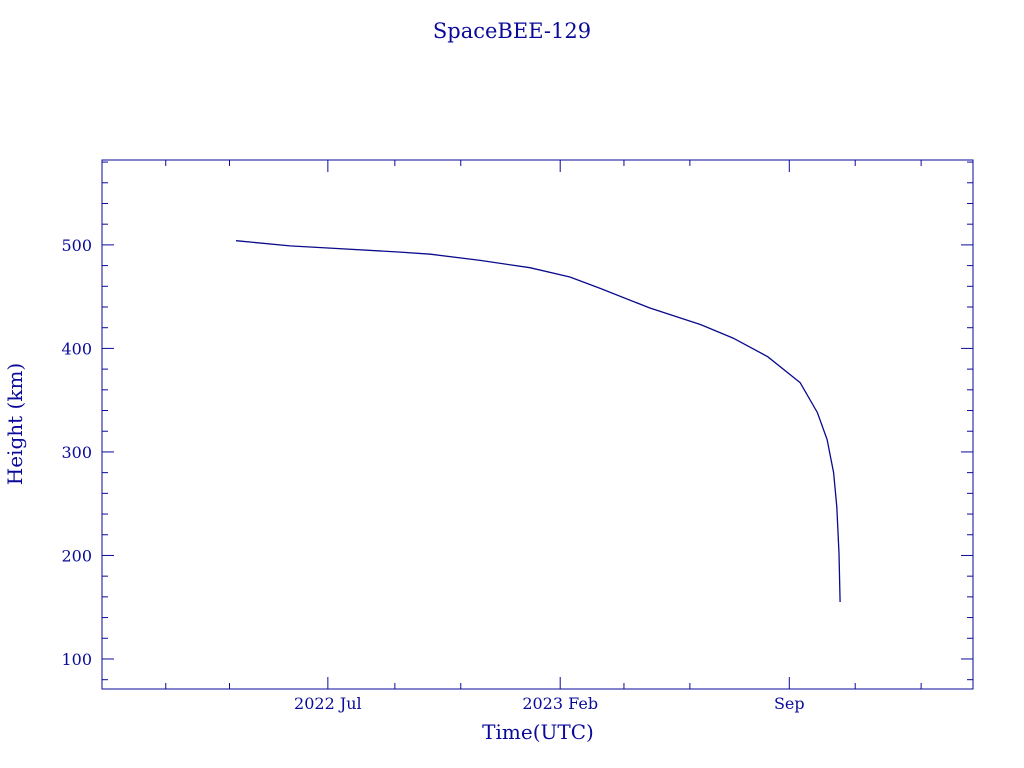 The width and height of the screenshot is (1024, 768). I want to click on chart-title: SpaceBEE-129, so click(512, 31).